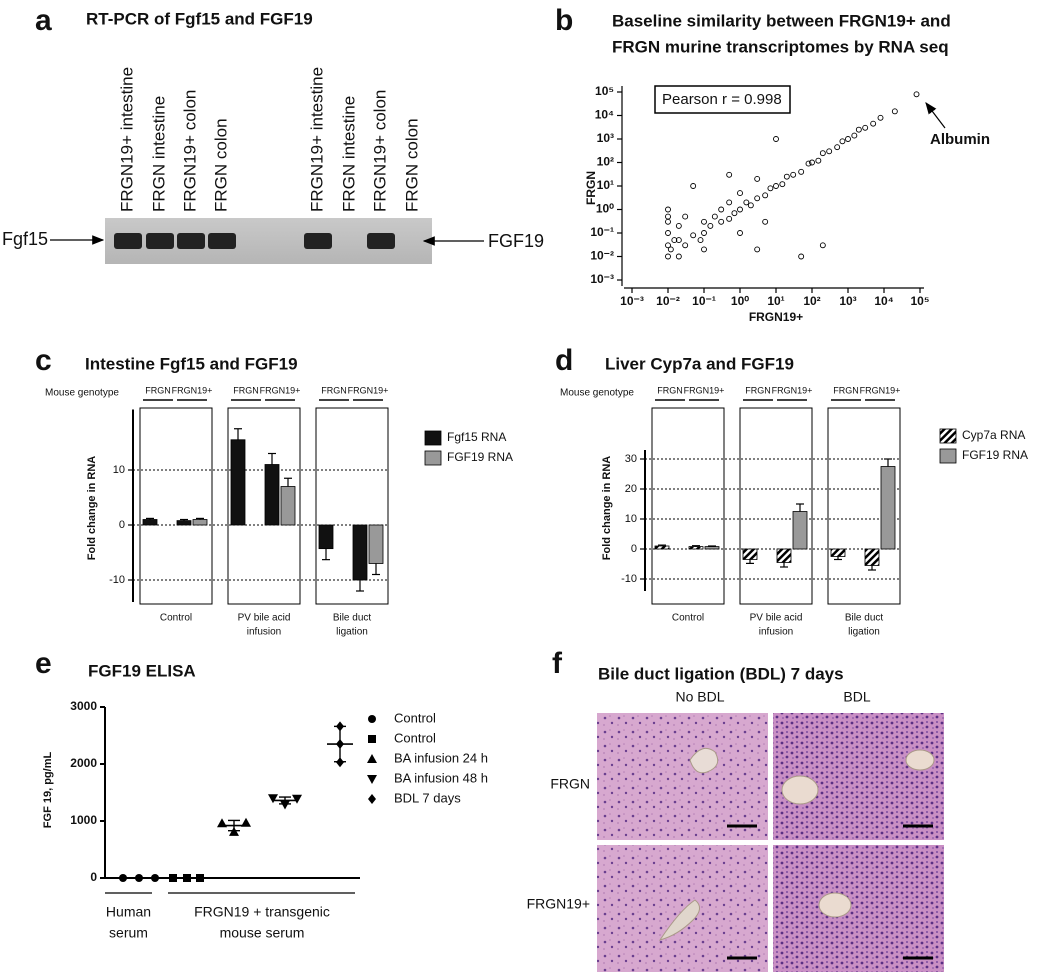  What do you see at coordinates (597, 393) in the screenshot?
I see `genotype-label: Mouse genotype` at bounding box center [597, 393].